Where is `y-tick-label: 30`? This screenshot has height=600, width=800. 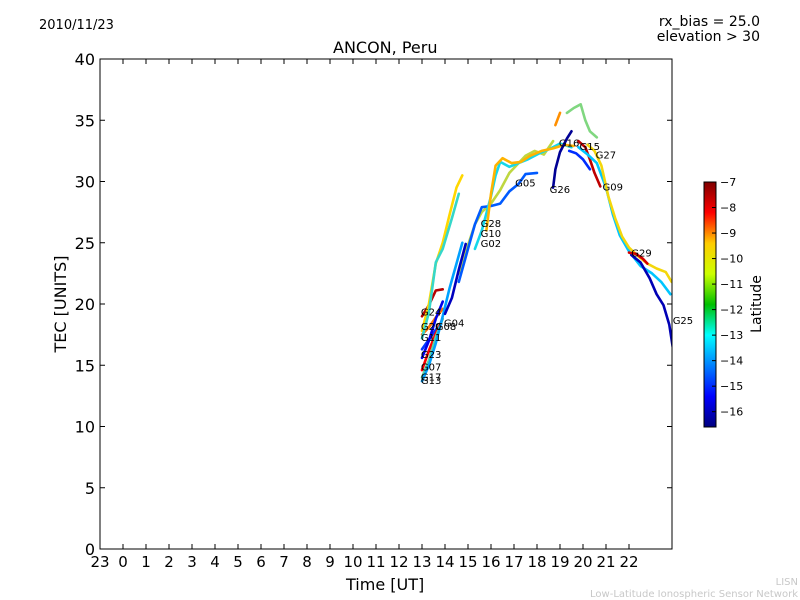
y-tick-label: 30 is located at coordinates (85, 182).